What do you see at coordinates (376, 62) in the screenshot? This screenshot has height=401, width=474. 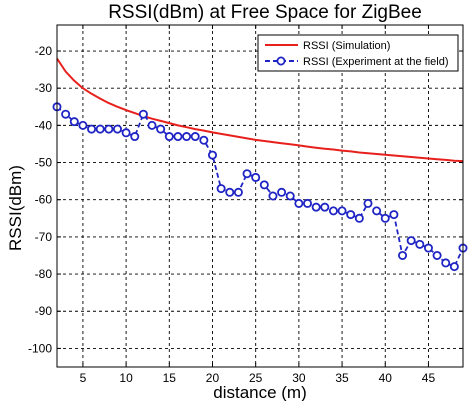 I see `legend-entry-label: RSSI (Experiment at the field)` at bounding box center [376, 62].